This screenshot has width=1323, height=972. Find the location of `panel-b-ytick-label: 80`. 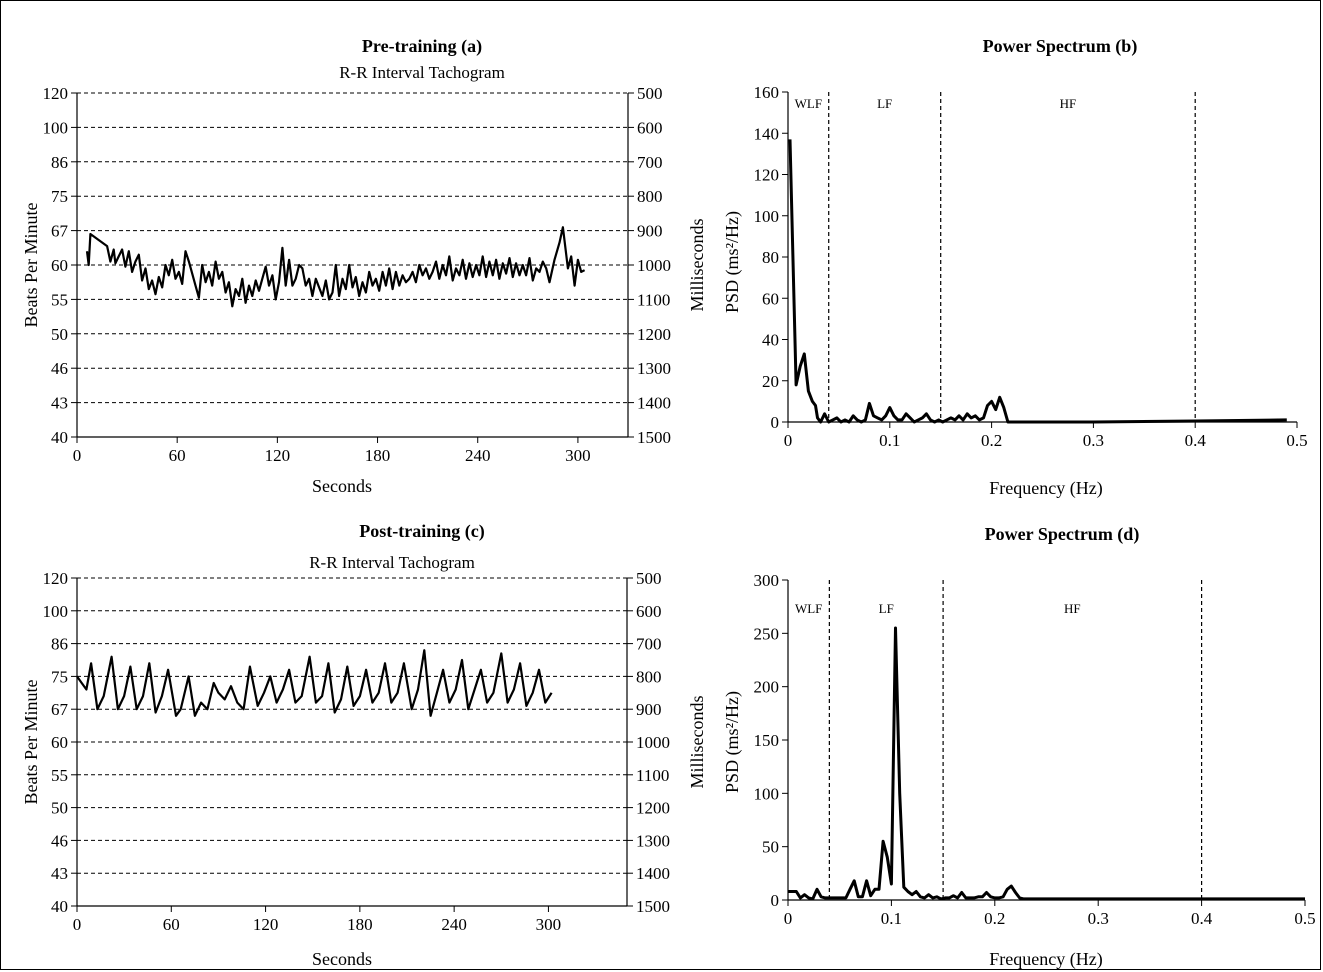

panel-b-ytick-label: 80 is located at coordinates (770, 257).